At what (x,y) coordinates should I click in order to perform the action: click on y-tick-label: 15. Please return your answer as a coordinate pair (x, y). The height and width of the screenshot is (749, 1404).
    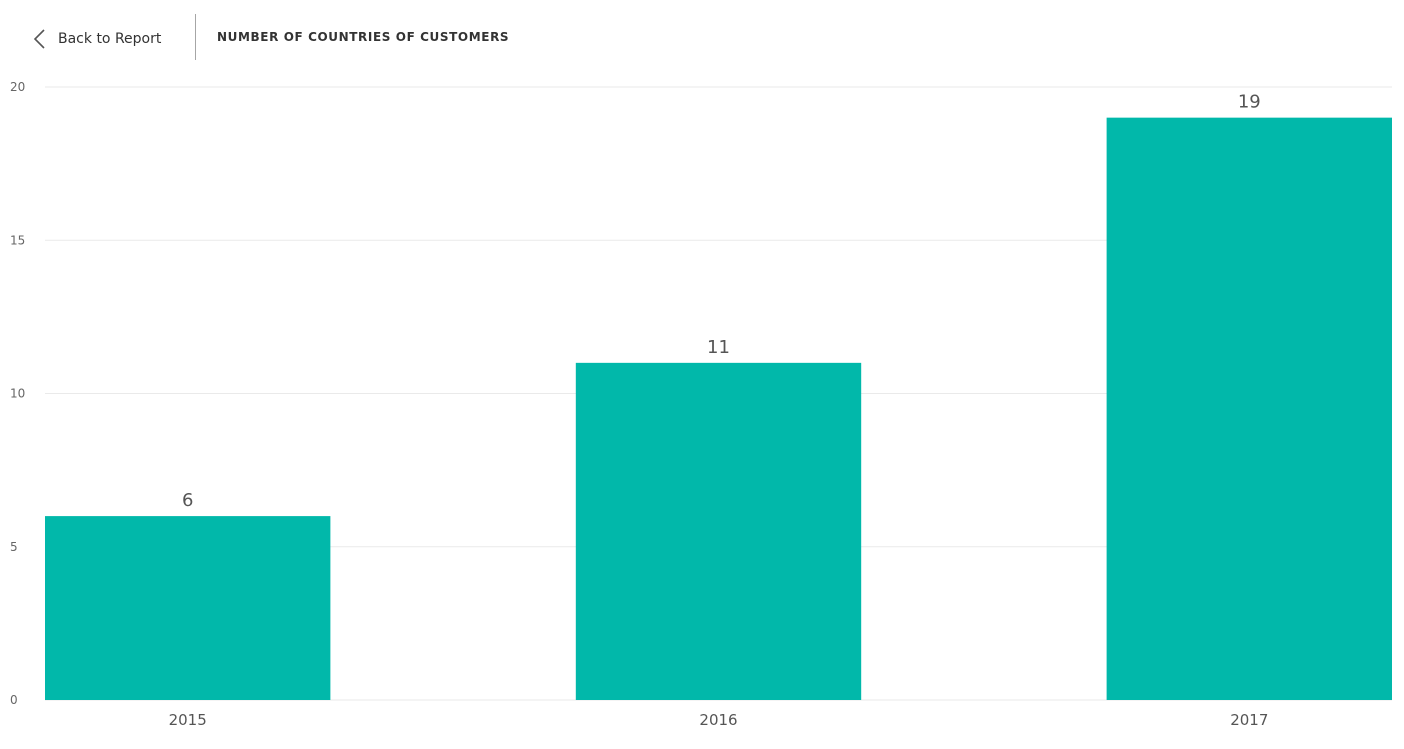
    Looking at the image, I should click on (17, 240).